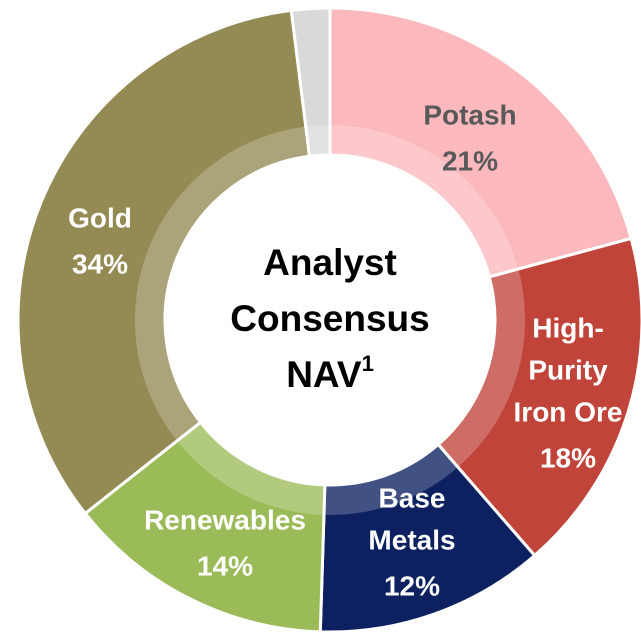 The image size is (641, 637). I want to click on slice-label: Base, so click(412, 497).